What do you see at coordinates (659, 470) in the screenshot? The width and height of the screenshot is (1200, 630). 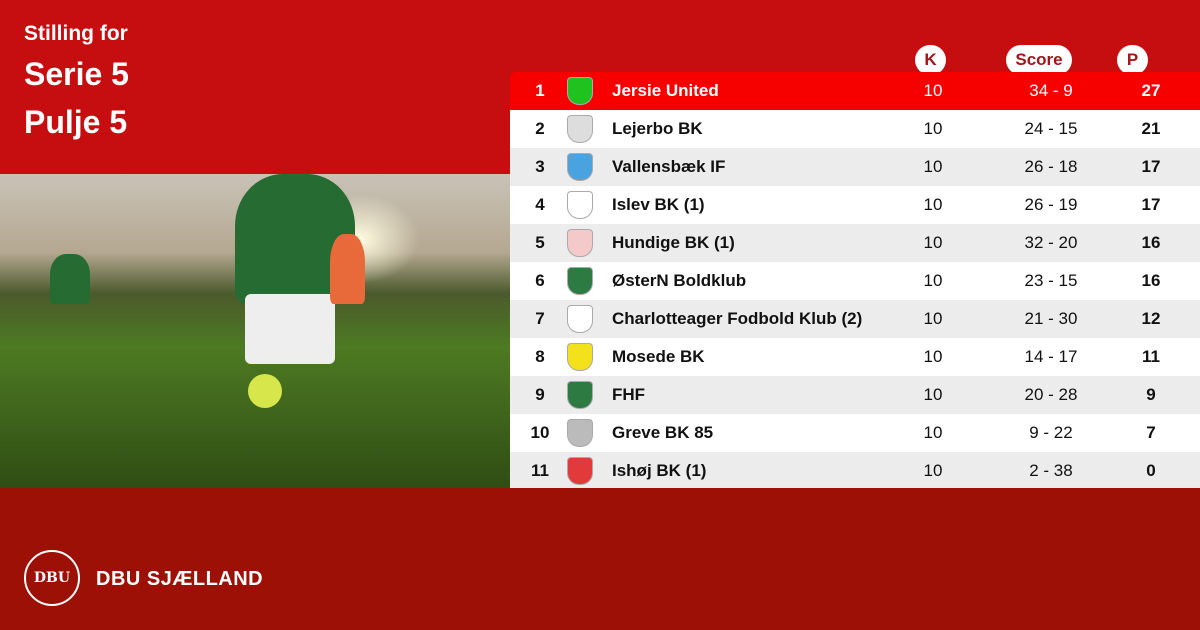 I see `team-name: Ishøj BK (1)` at bounding box center [659, 470].